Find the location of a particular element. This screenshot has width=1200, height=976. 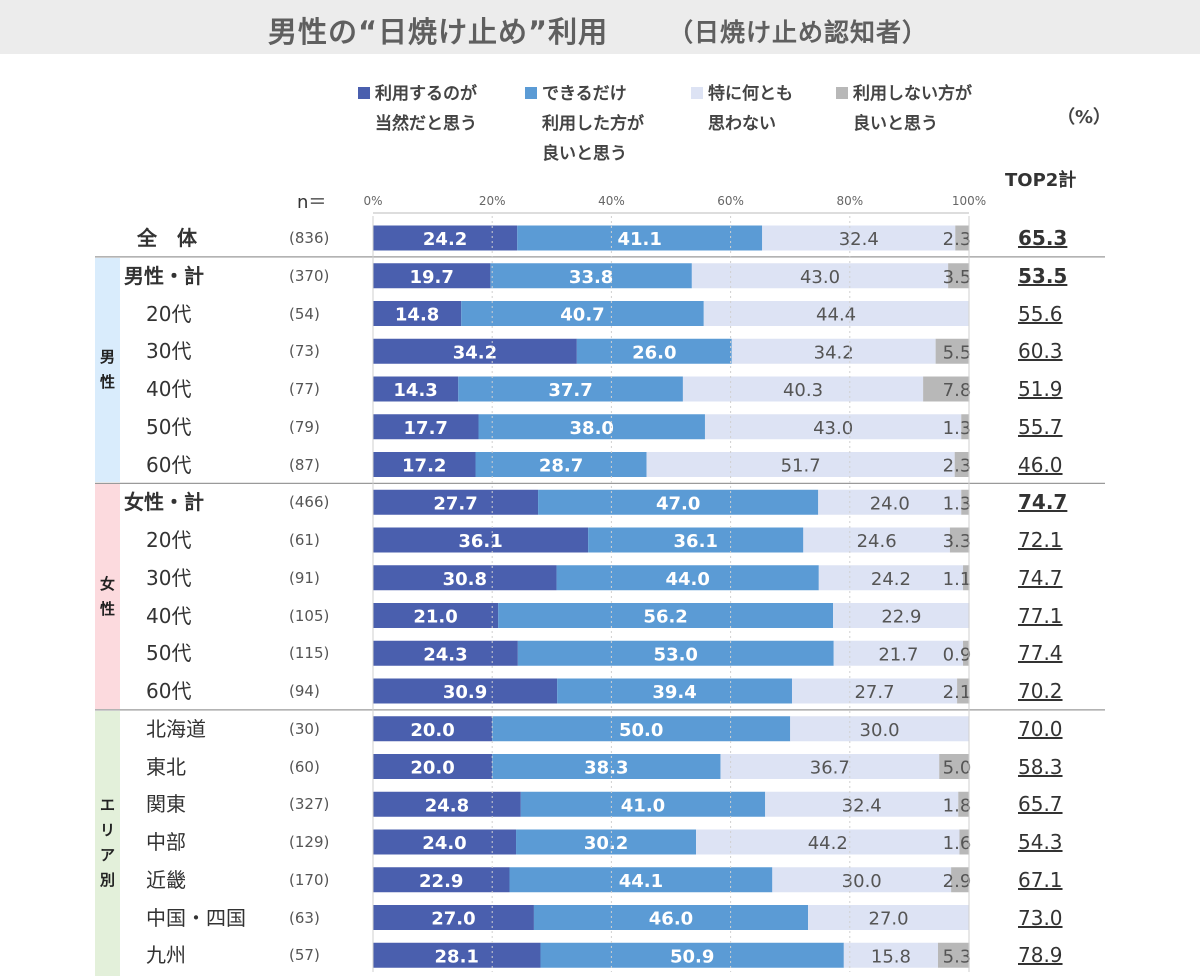

row-n: (466) is located at coordinates (309, 502).